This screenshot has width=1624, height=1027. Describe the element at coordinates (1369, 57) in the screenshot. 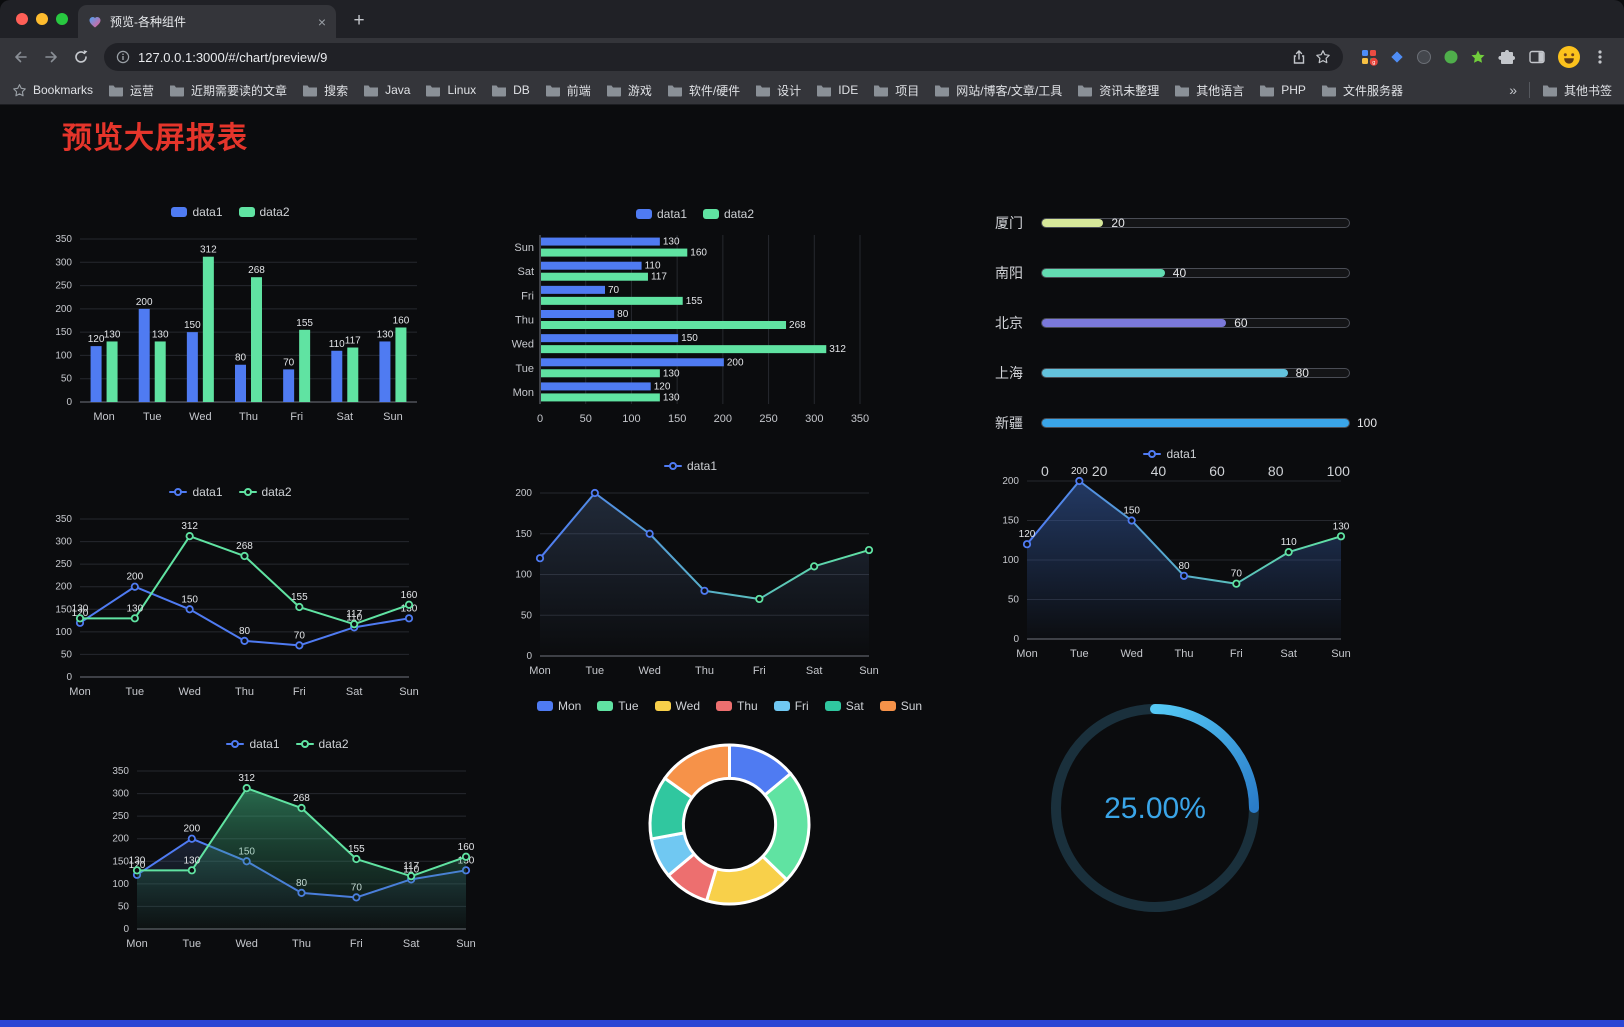

I see `extension-grid-icon: g` at that location.